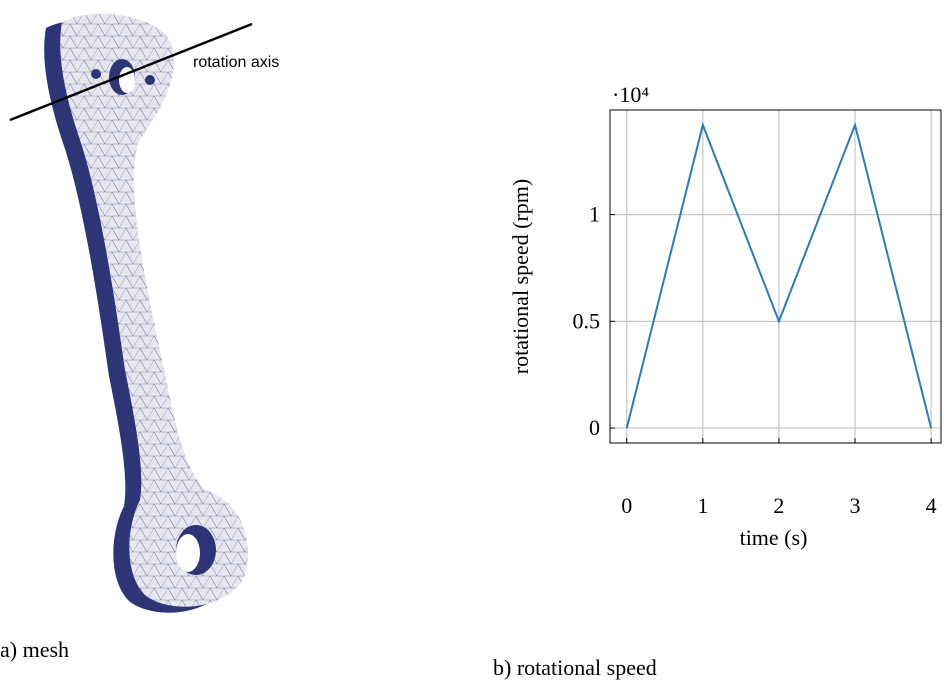  What do you see at coordinates (630, 94) in the screenshot?
I see `y-multiplier: ·10⁴` at bounding box center [630, 94].